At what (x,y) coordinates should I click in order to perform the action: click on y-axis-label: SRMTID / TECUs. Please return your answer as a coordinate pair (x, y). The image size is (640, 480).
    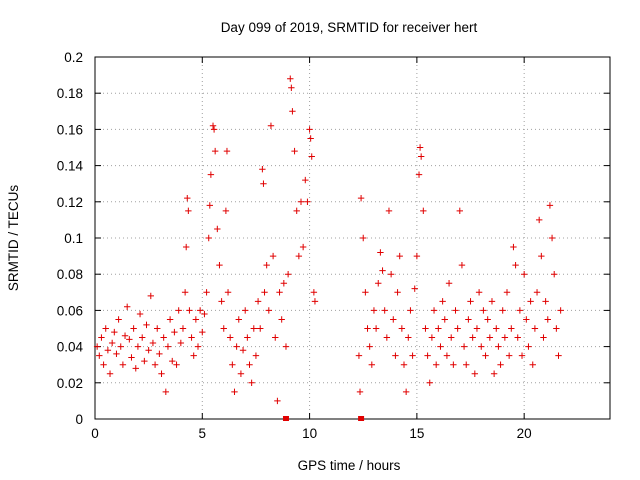
    Looking at the image, I should click on (13, 238).